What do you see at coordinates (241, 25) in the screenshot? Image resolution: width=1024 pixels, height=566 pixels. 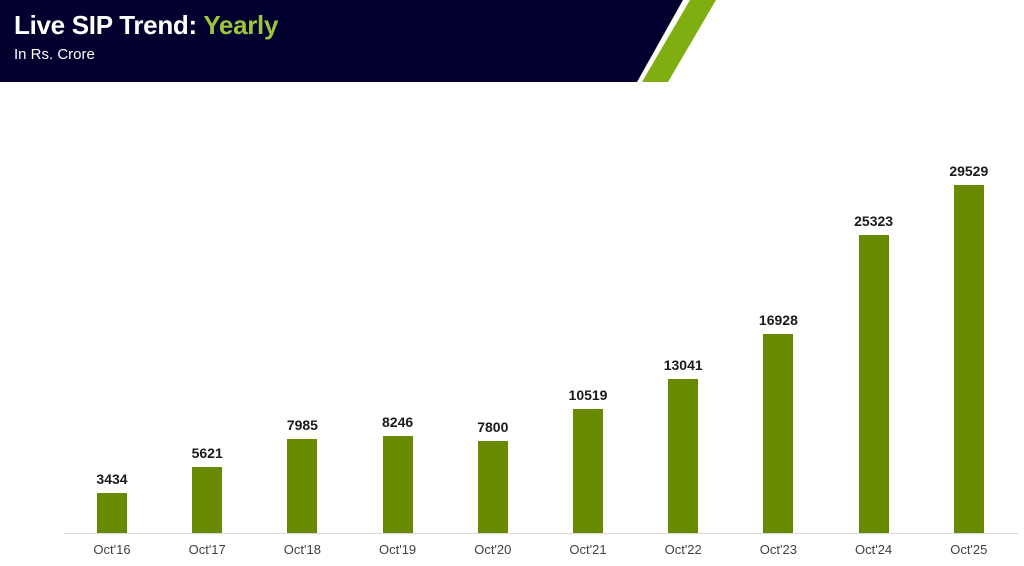 I see `title-accent: Yearly` at bounding box center [241, 25].